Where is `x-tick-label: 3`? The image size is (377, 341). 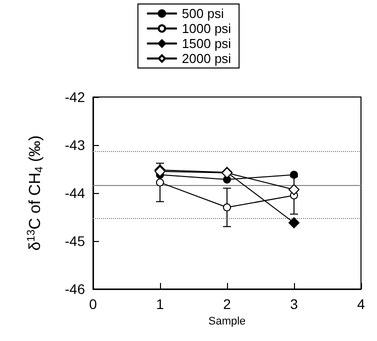 x-tick-label: 3 is located at coordinates (294, 304).